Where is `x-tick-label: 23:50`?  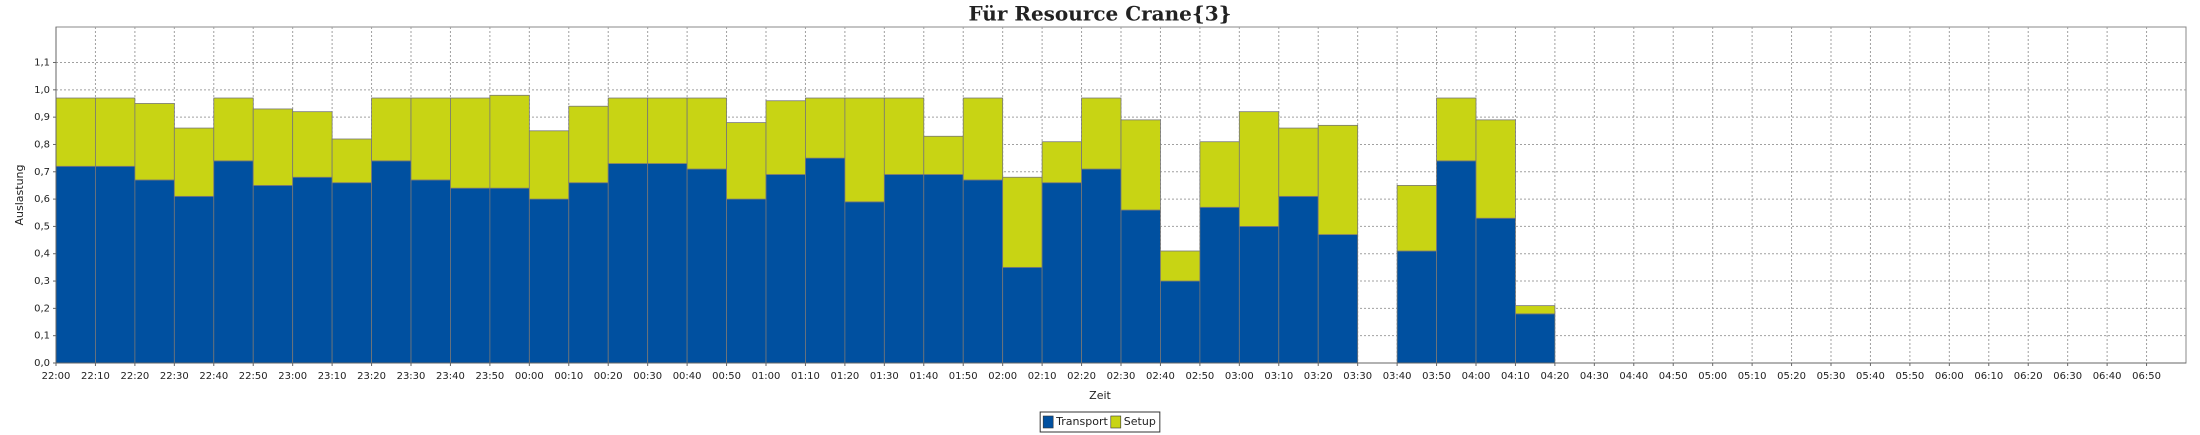 x-tick-label: 23:50 is located at coordinates (489, 376).